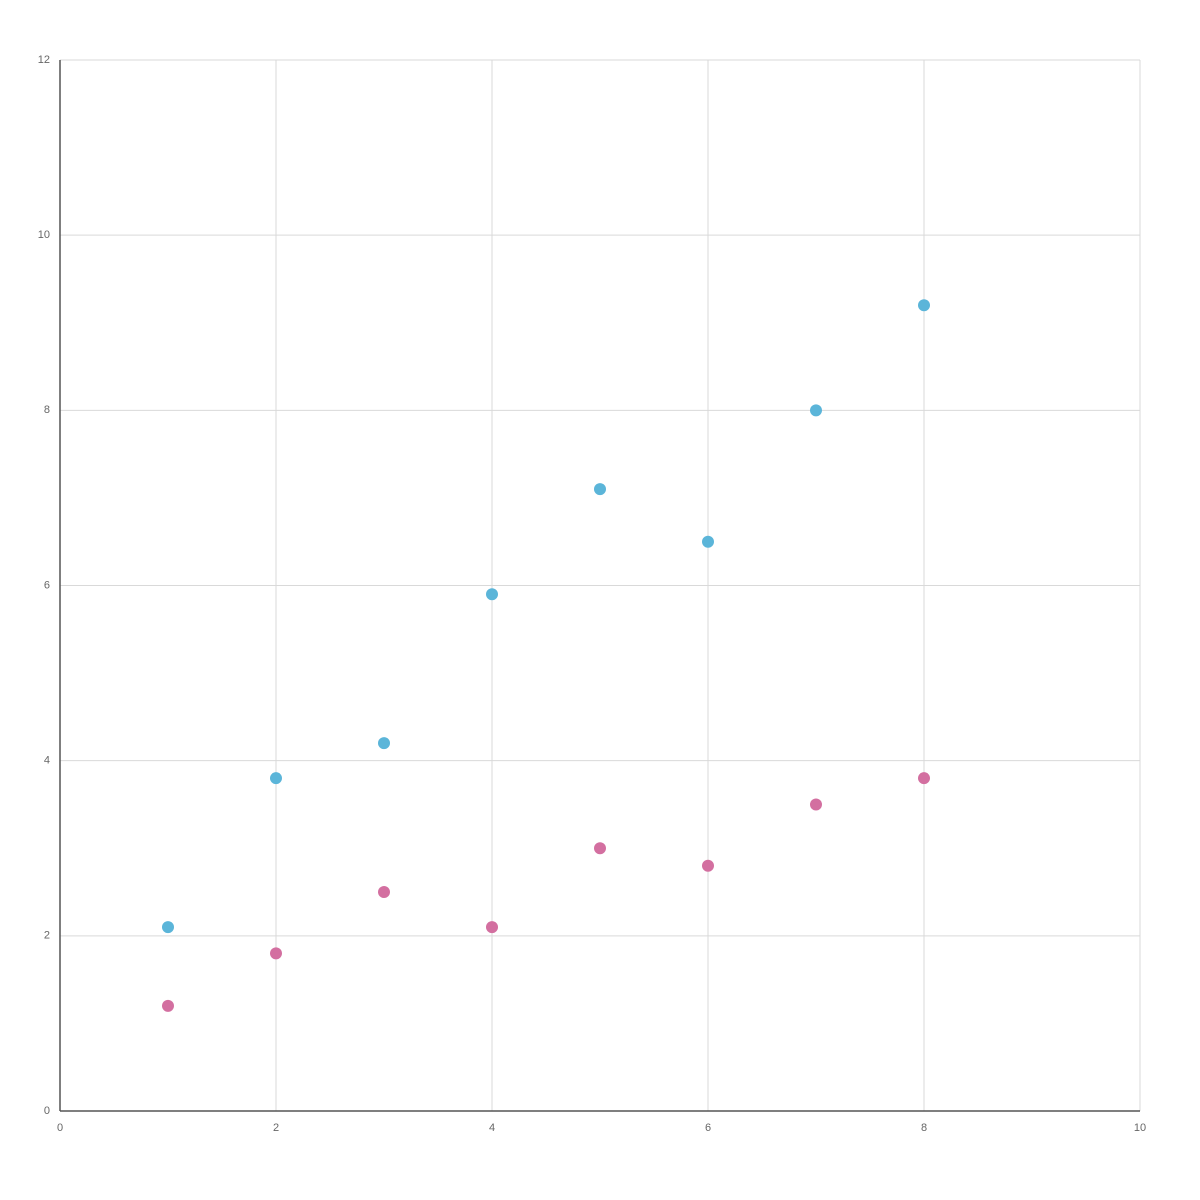  Describe the element at coordinates (47, 1111) in the screenshot. I see `y-tick-label: 0` at that location.